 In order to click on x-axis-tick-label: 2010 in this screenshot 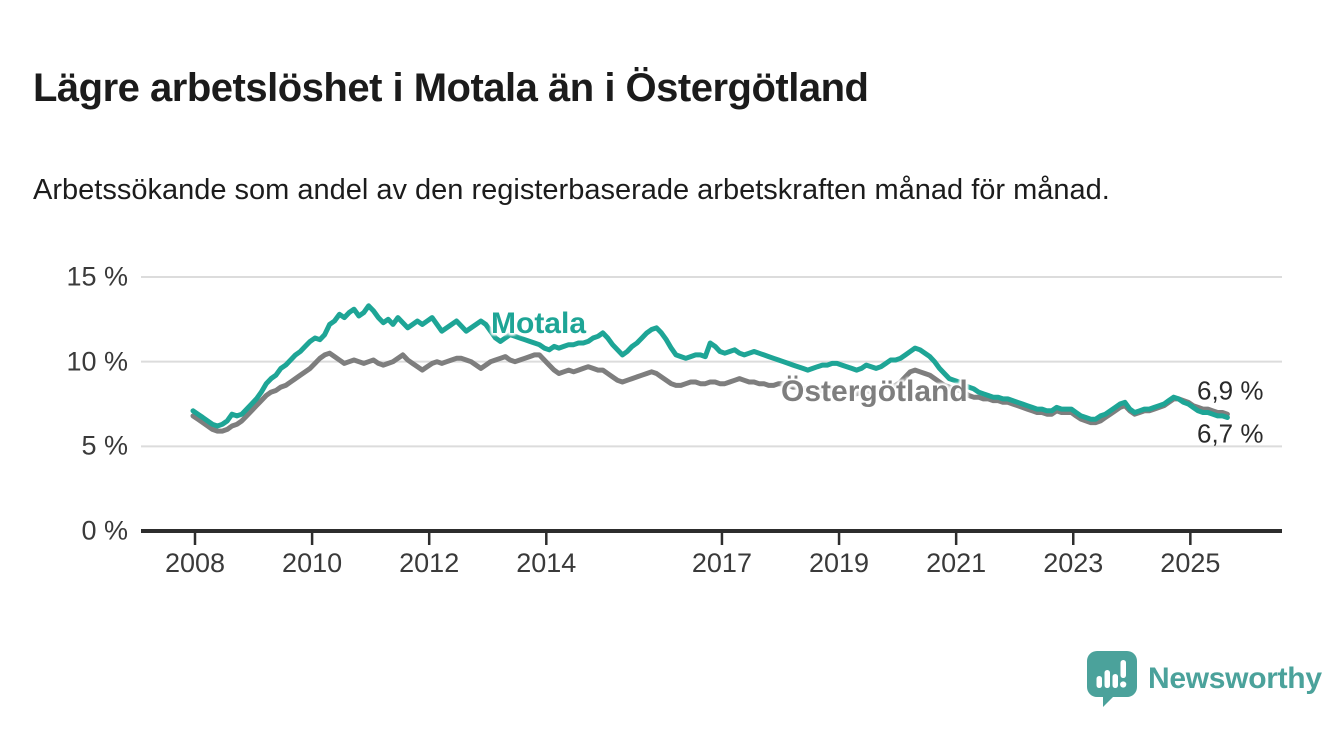, I will do `click(312, 563)`.